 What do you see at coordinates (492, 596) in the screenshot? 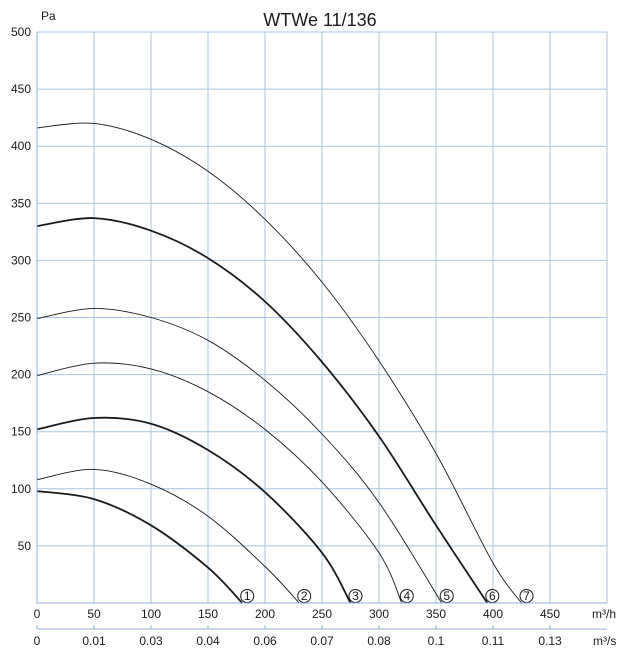
I see `curve-label-6: 6` at bounding box center [492, 596].